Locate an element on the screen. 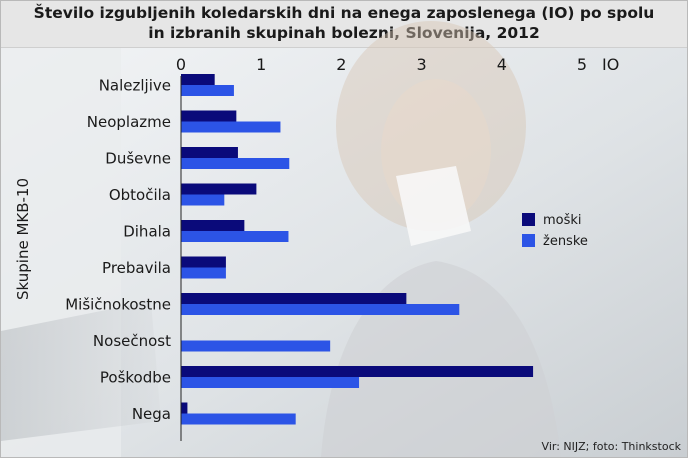  legend-swatch-zenske is located at coordinates (528, 240).